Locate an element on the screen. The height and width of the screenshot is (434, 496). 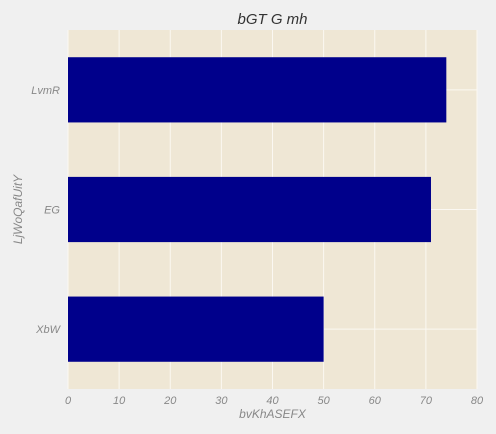
x-axis-ticks: 0 10 20 30 40 50 60 70 80 is located at coordinates (274, 401).